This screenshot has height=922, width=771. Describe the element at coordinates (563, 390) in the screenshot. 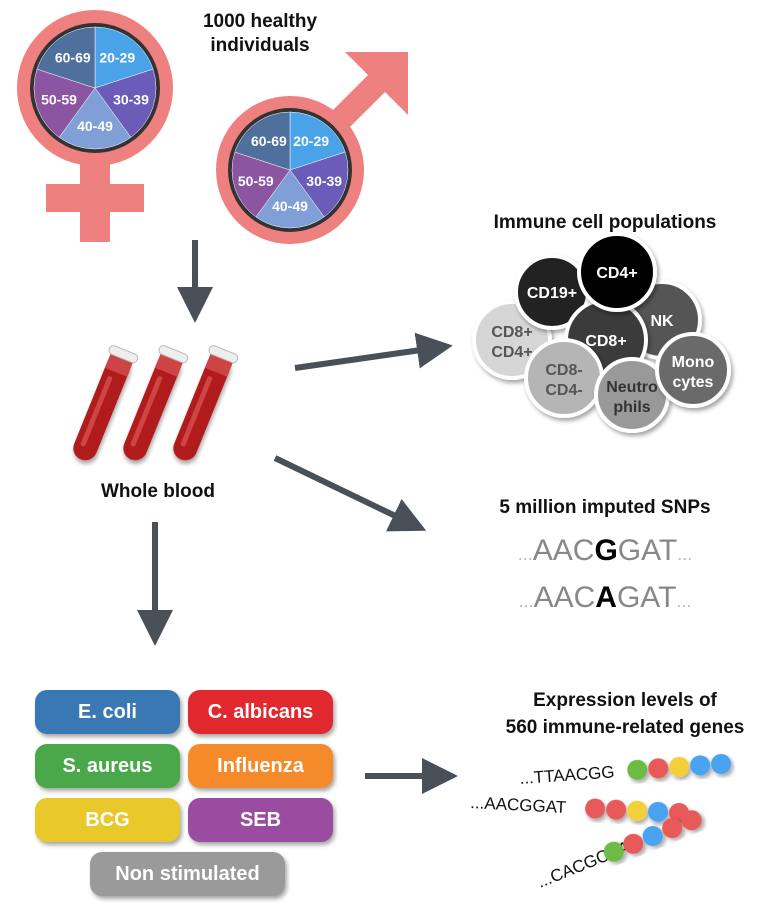

I see `svg-text: CD4-` at that location.